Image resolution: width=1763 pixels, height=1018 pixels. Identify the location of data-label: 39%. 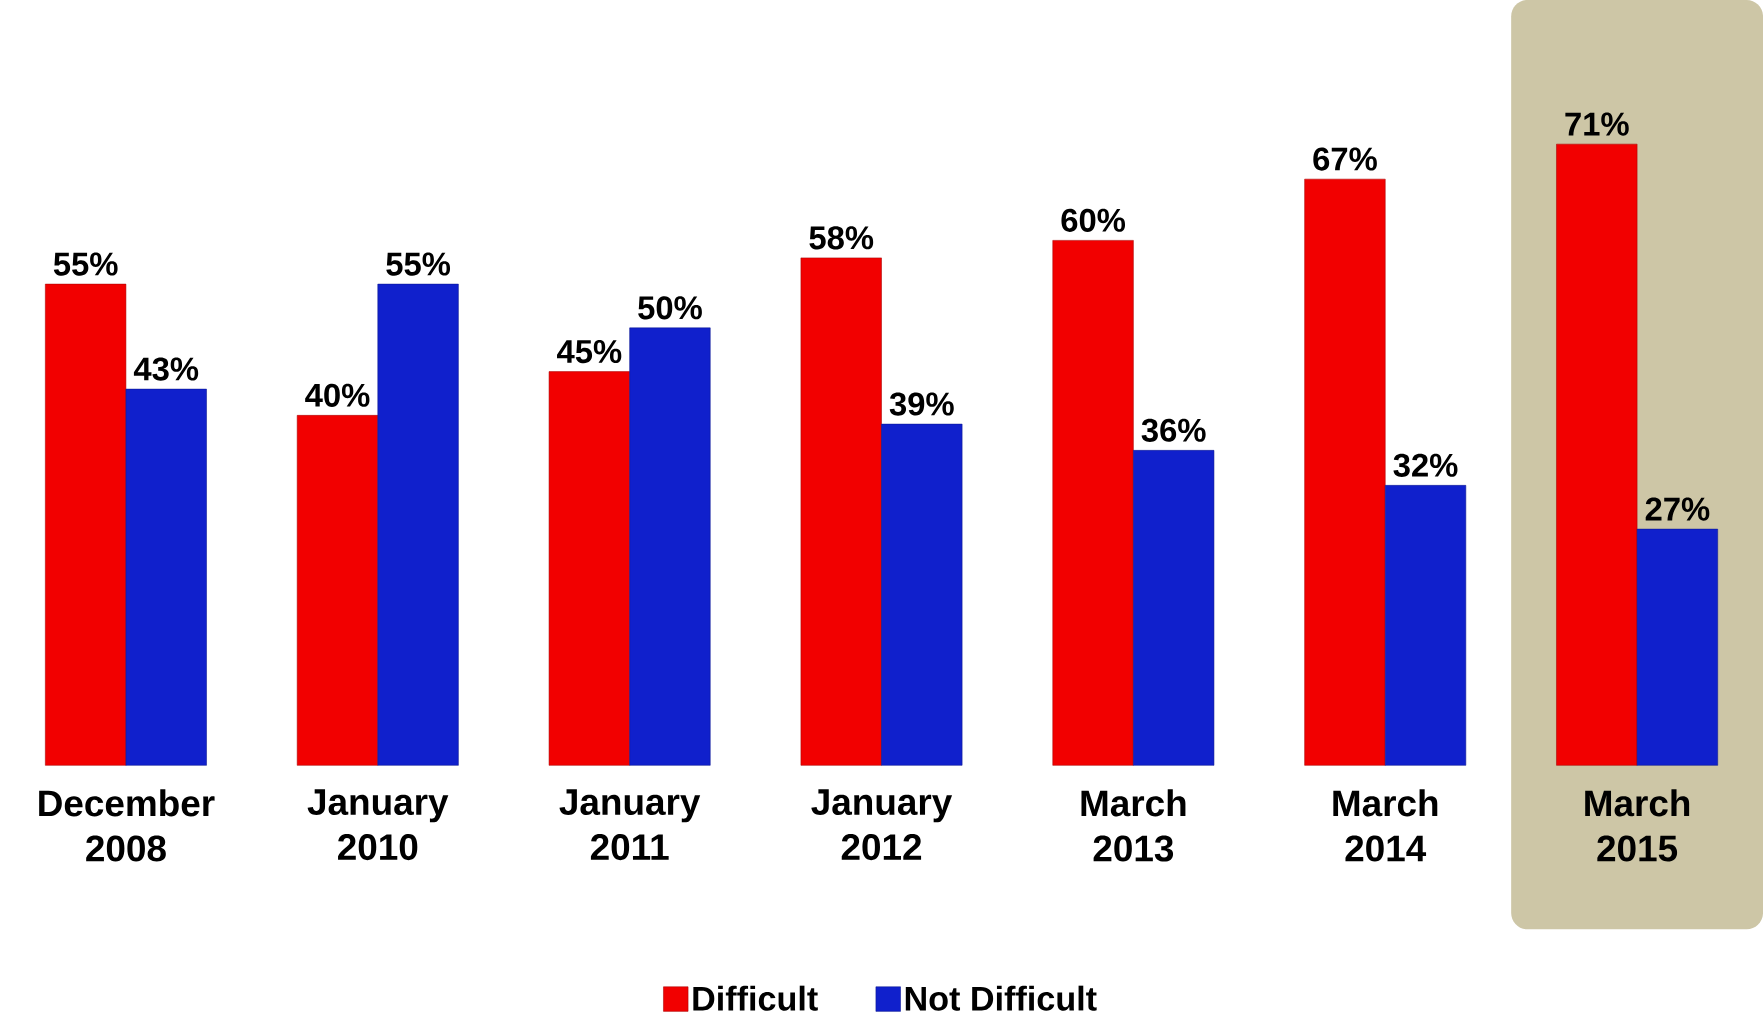
(921, 404).